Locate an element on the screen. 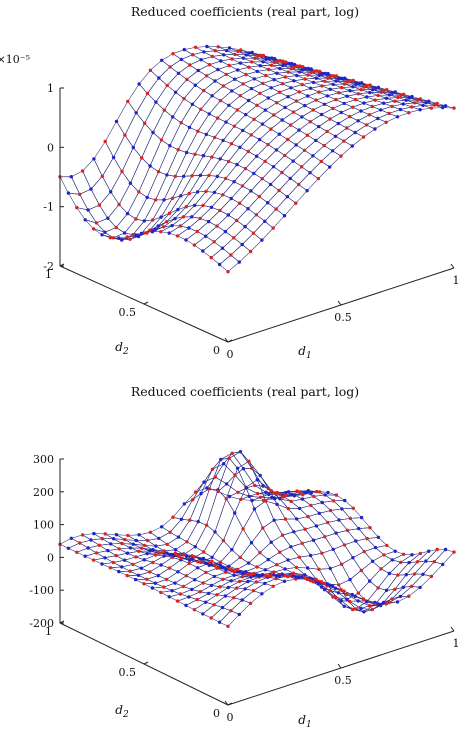 The image size is (470, 736). z-multiplier-label: ×10⁻⁵ is located at coordinates (15, 59).